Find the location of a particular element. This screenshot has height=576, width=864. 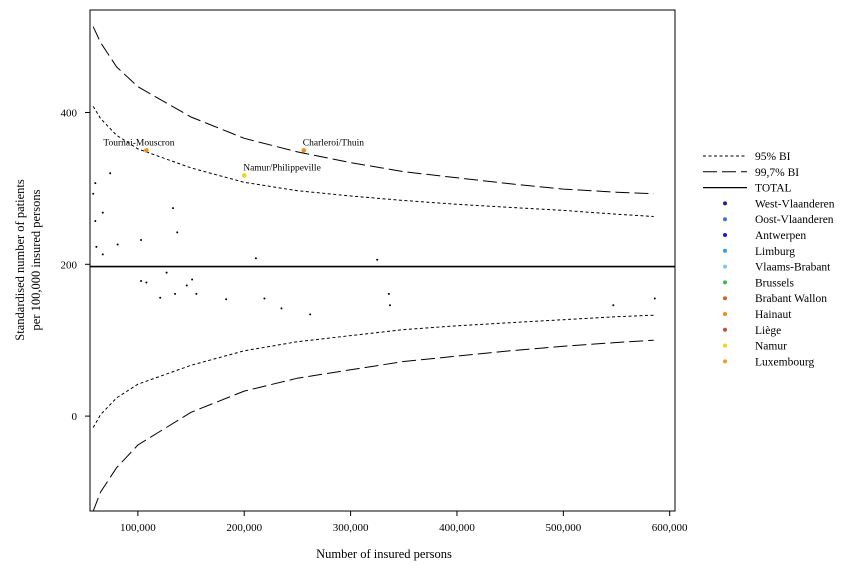

bound-95-upper is located at coordinates (373, 161).